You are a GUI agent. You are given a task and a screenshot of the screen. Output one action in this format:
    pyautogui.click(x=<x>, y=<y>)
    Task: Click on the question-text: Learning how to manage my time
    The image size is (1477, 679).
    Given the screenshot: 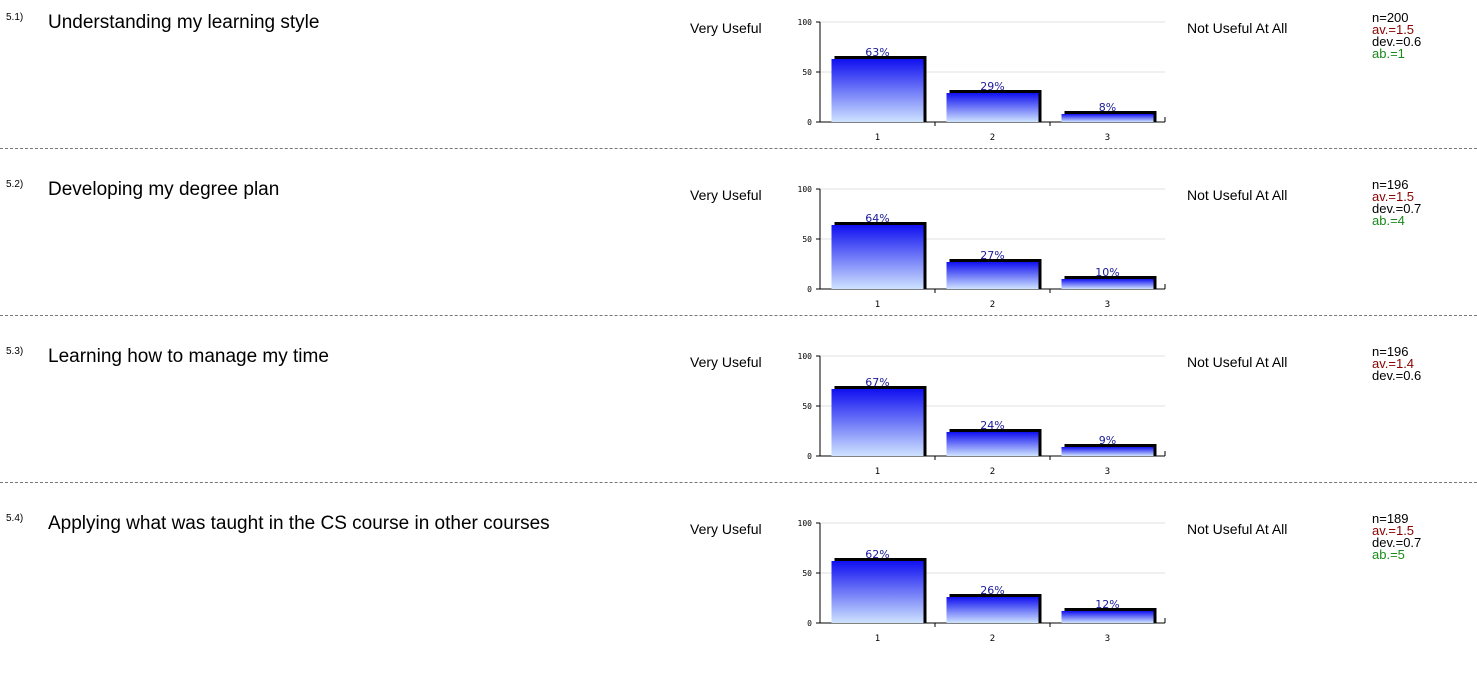 What is the action you would take?
    pyautogui.click(x=188, y=356)
    